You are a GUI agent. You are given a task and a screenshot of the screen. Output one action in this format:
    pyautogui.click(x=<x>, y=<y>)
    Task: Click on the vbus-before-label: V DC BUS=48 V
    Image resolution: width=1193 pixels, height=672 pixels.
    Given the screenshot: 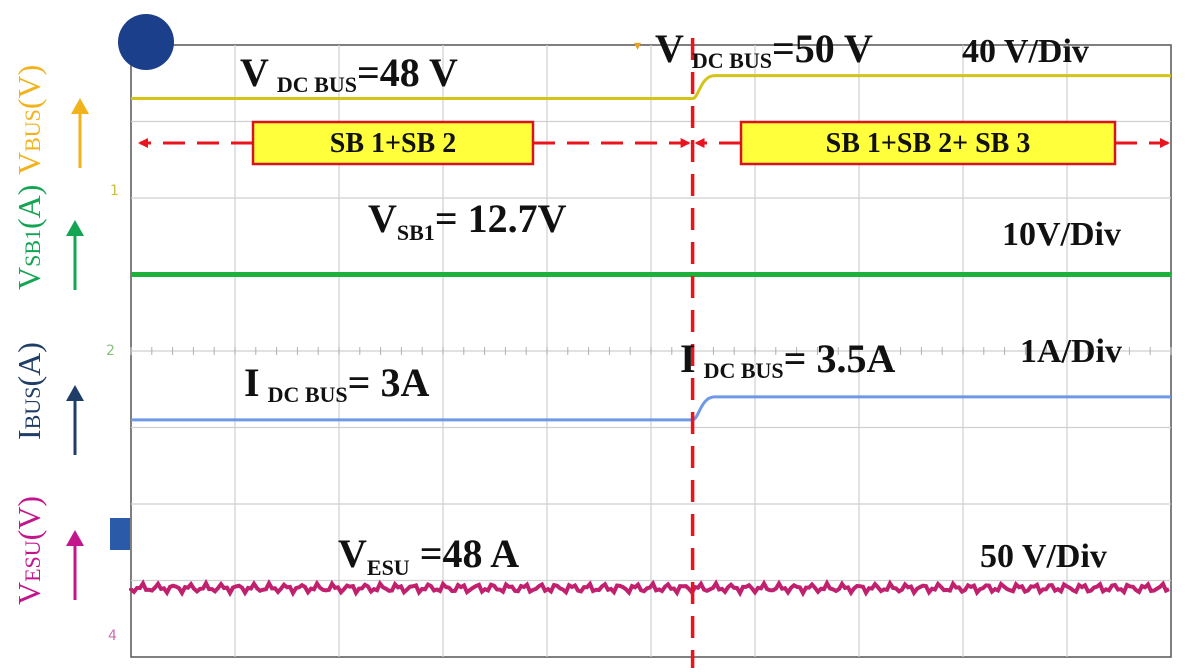 What is the action you would take?
    pyautogui.click(x=349, y=73)
    